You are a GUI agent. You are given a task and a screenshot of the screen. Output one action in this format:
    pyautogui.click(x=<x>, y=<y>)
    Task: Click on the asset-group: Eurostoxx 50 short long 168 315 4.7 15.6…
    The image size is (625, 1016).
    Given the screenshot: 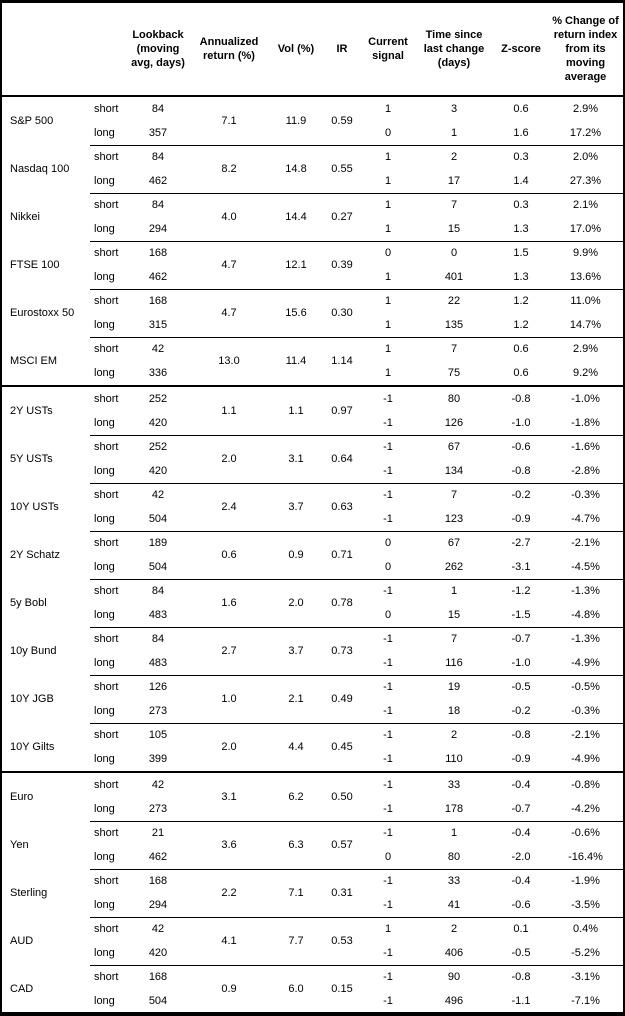 What is the action you would take?
    pyautogui.click(x=312, y=313)
    